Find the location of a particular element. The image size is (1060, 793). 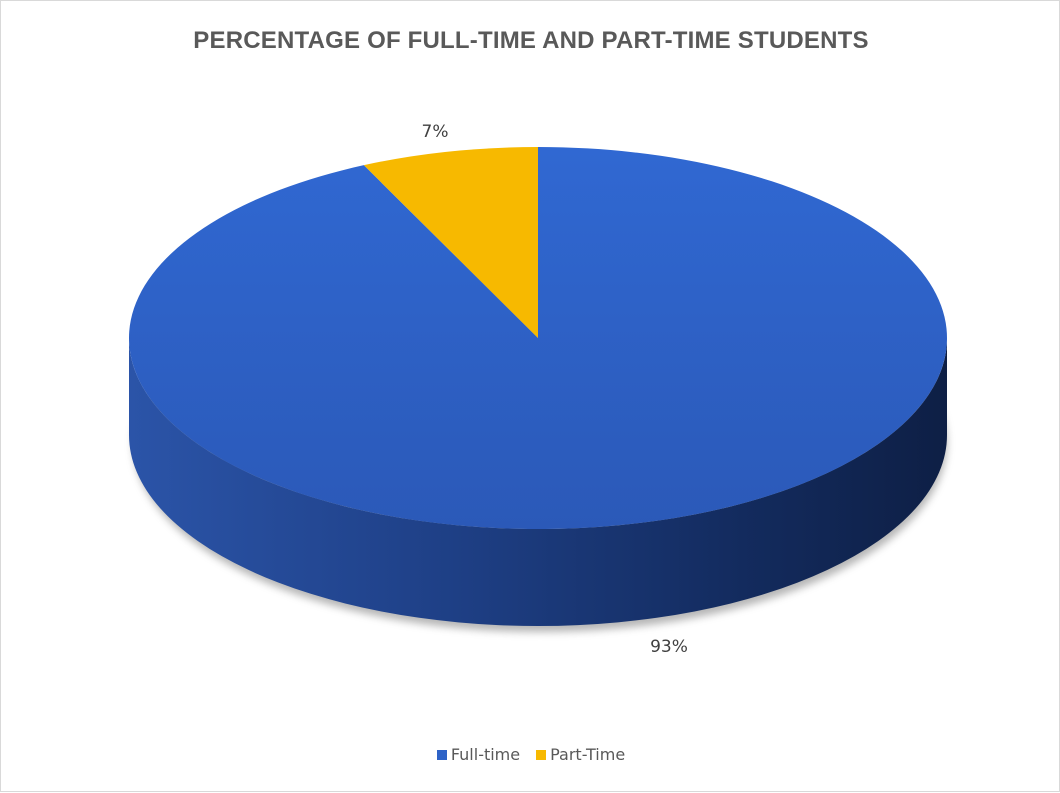

data-label-full-time: 93% is located at coordinates (669, 647).